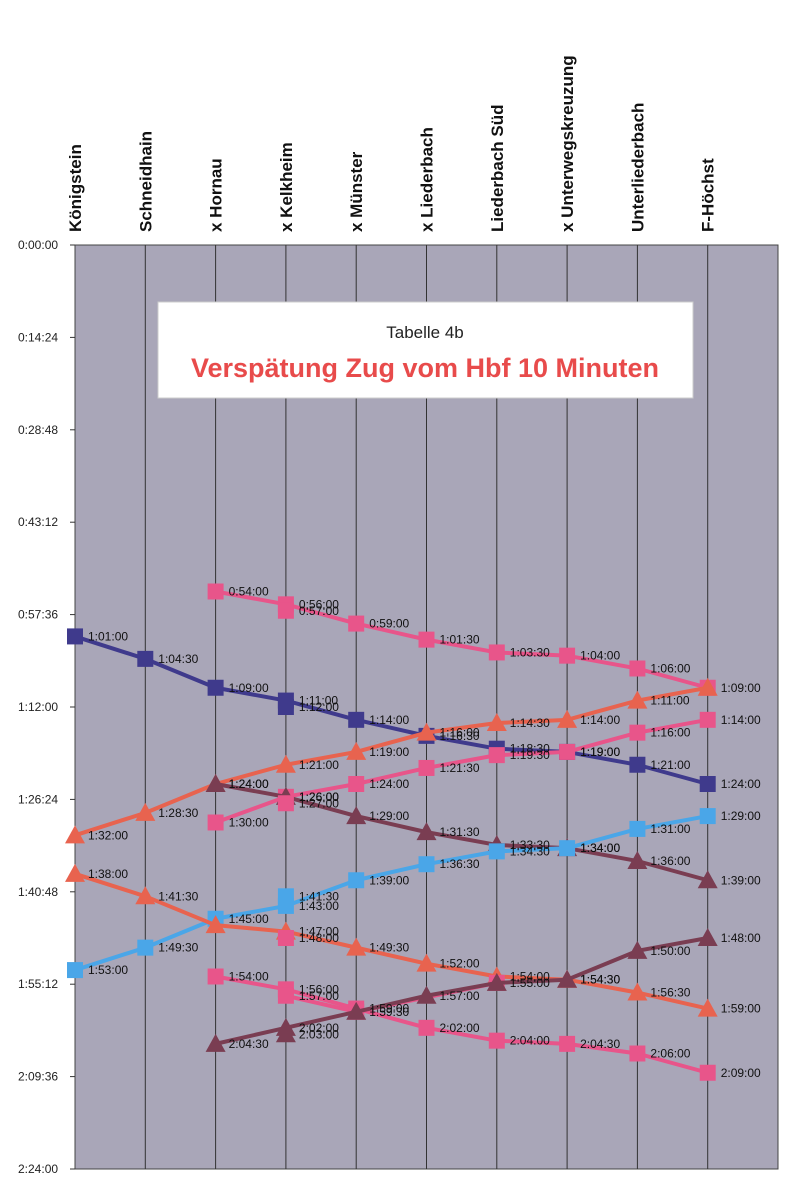 The height and width of the screenshot is (1188, 800). I want to click on point-label: 1:56:00, so click(319, 989).